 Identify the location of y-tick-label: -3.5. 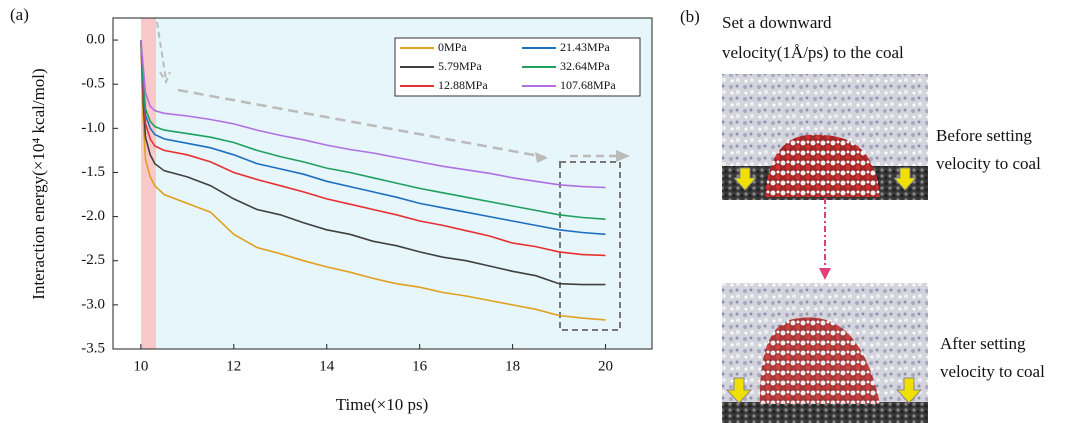
(93, 348).